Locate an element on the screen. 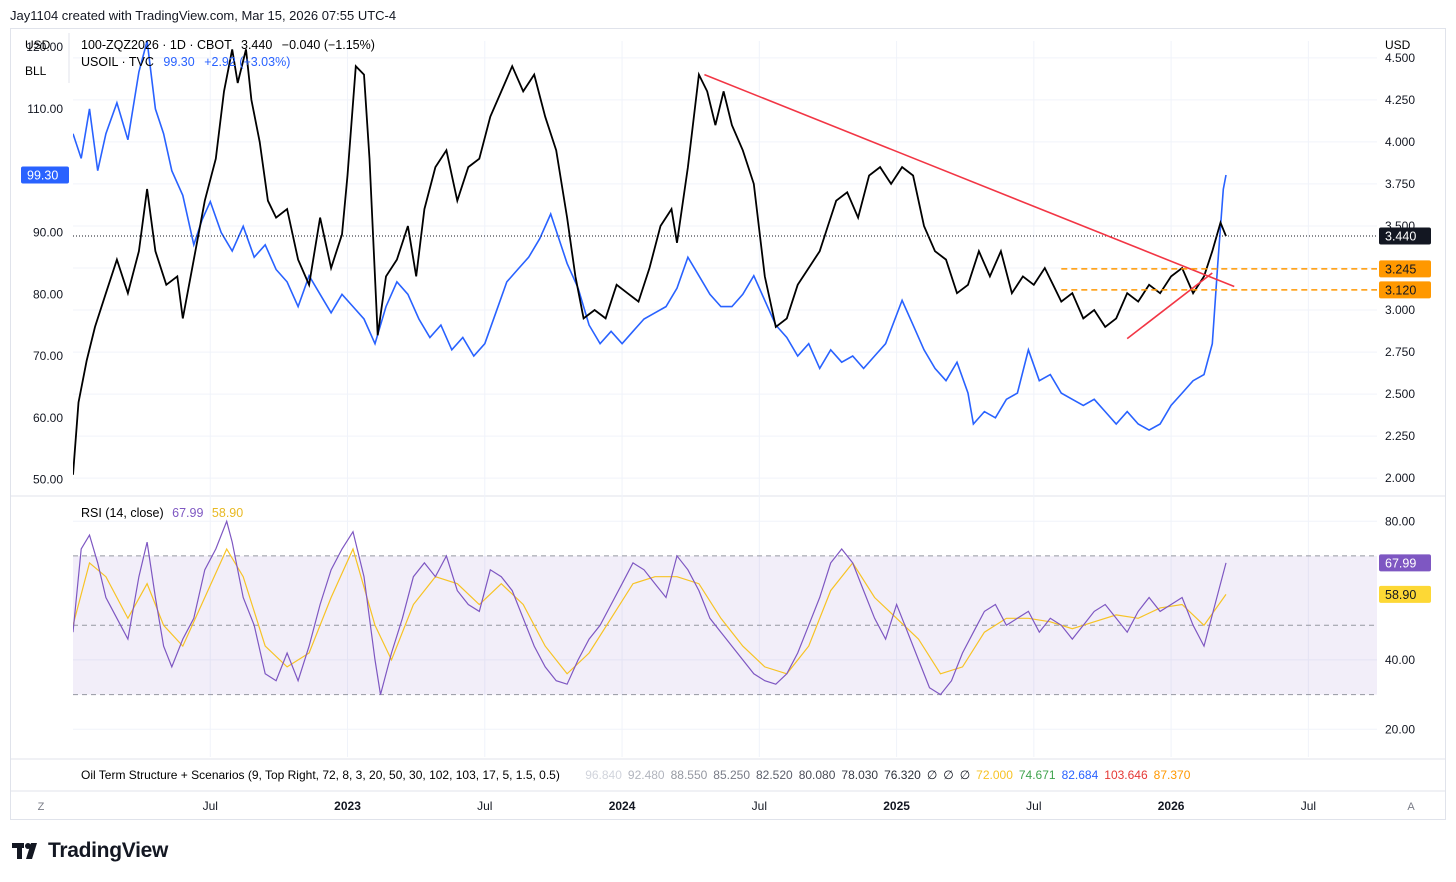  time-axis-label: 2024 is located at coordinates (622, 806).